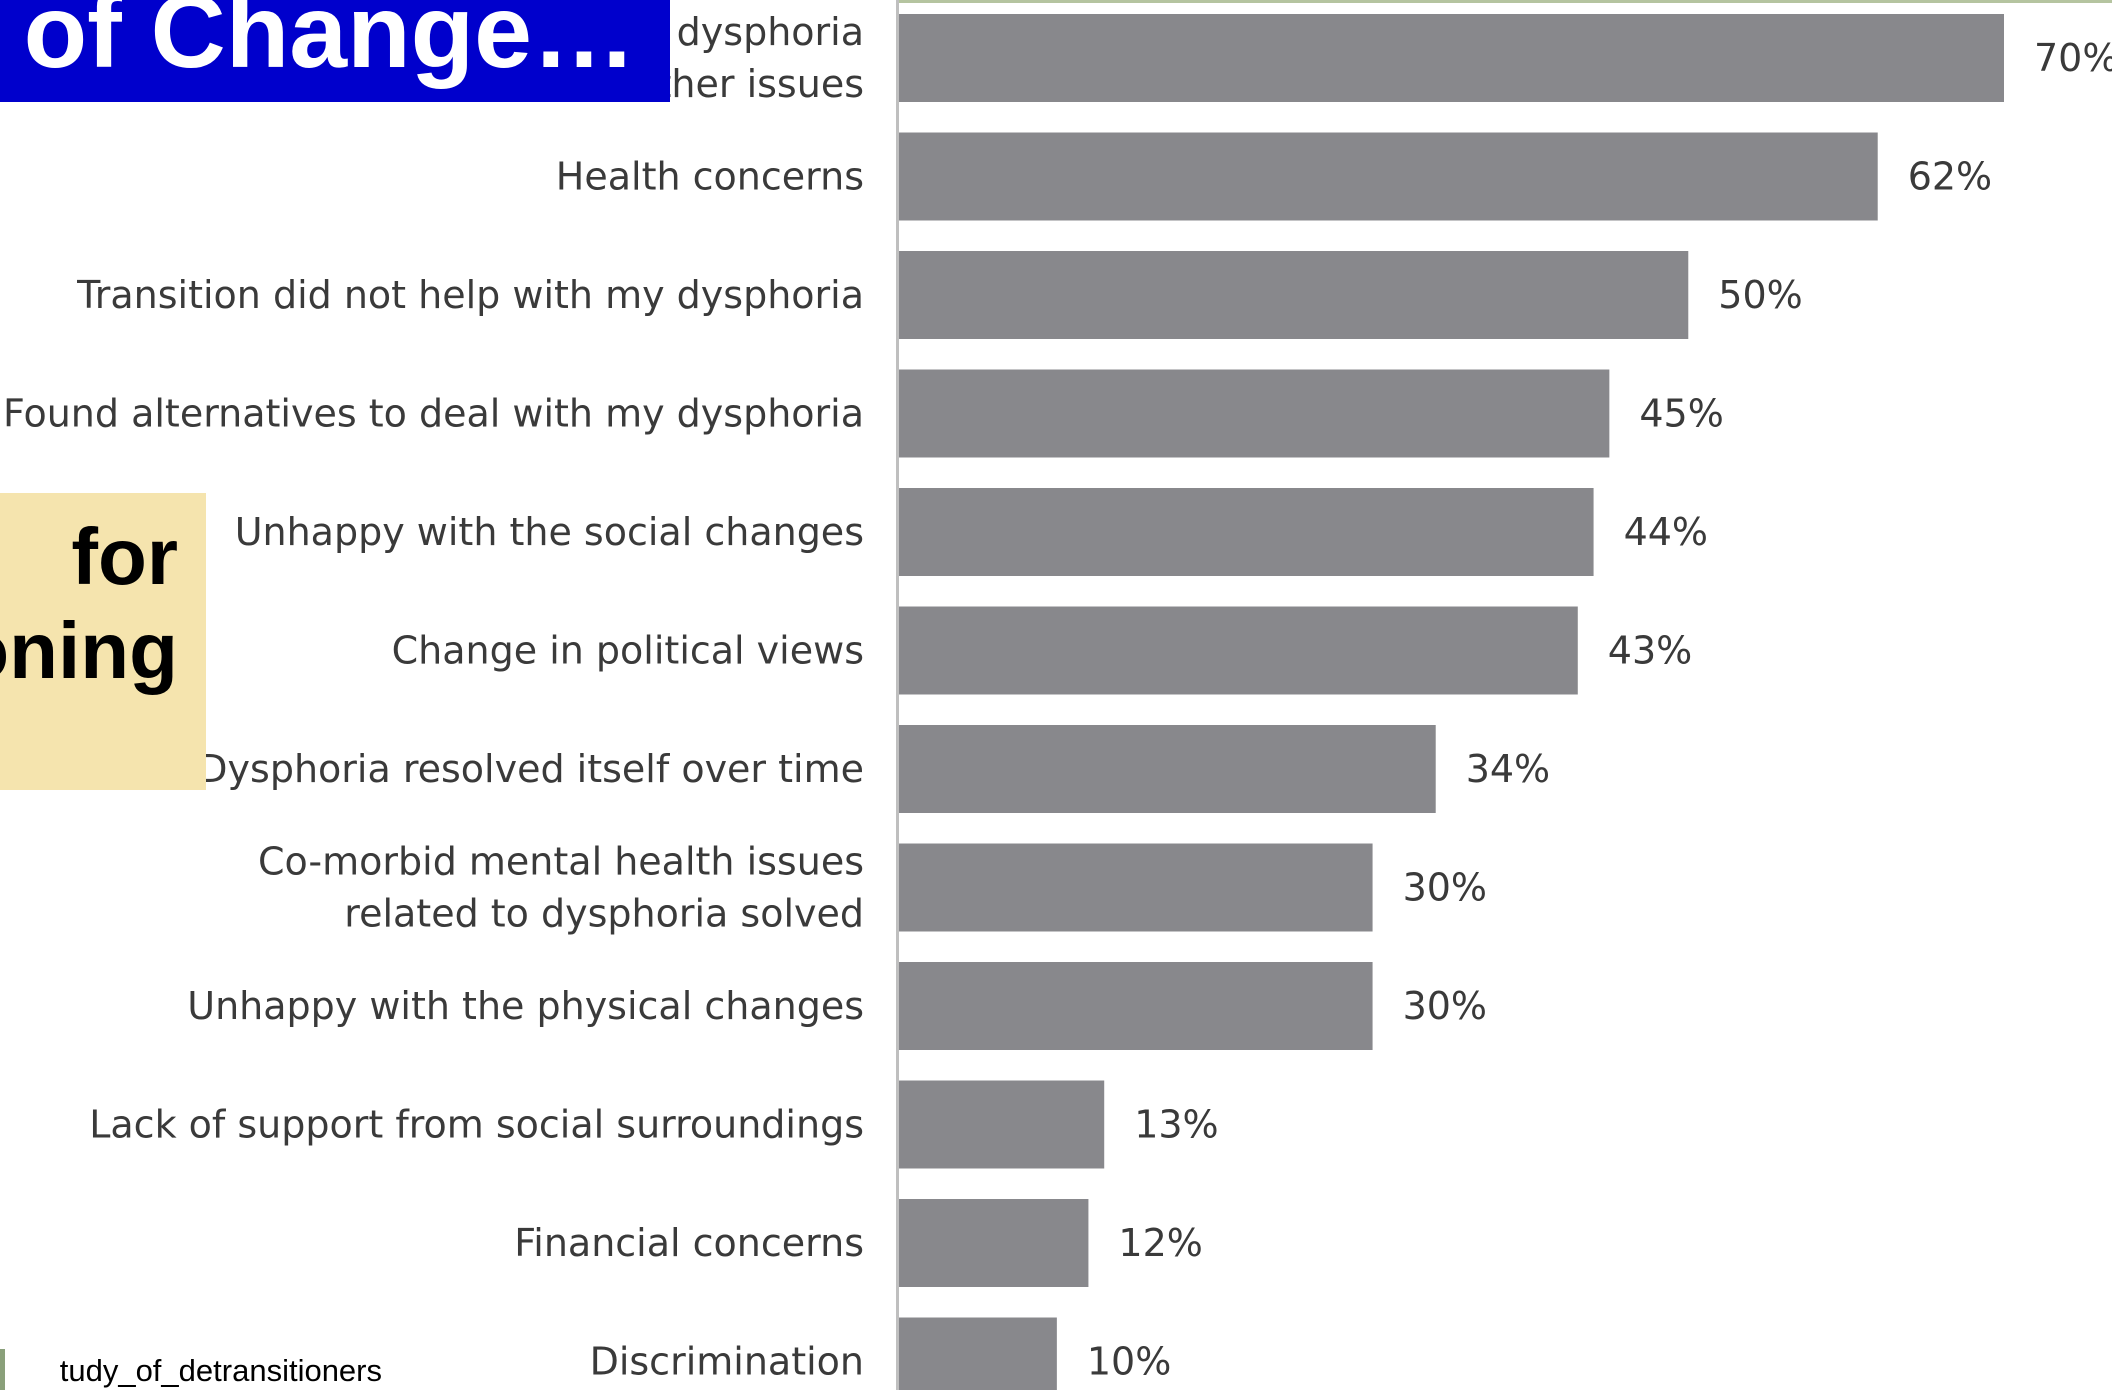 The height and width of the screenshot is (1390, 2112). I want to click on side-callout-box: for oning, so click(103, 641).